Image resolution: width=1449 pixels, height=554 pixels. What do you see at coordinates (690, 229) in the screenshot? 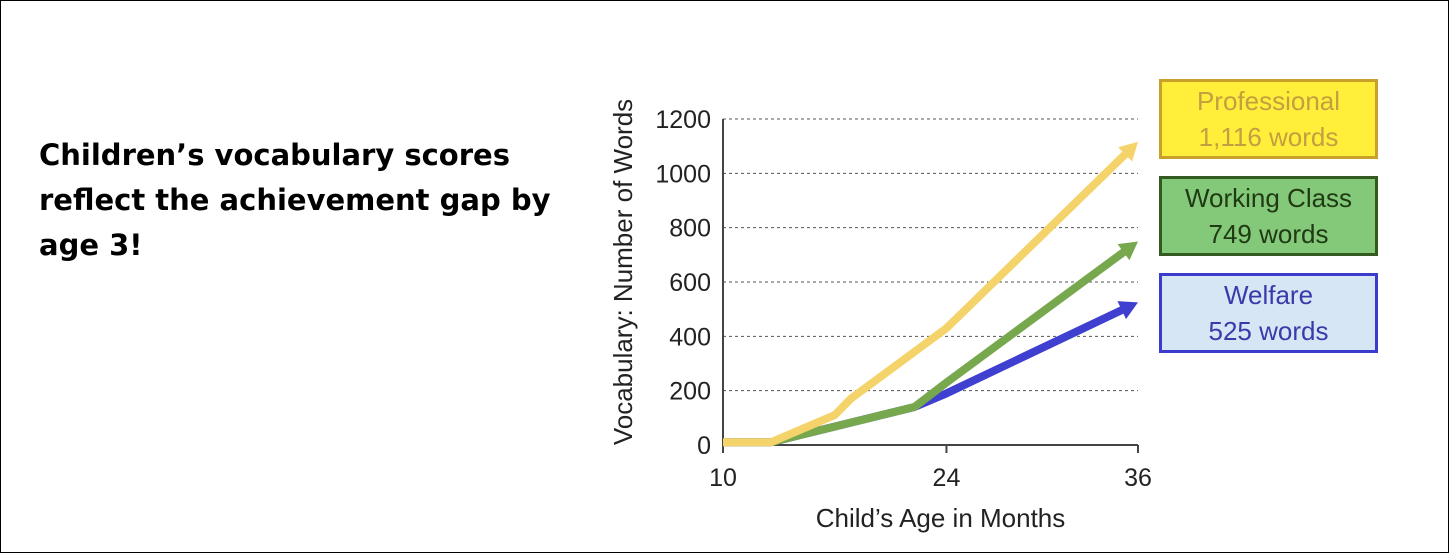
I see `y-tick-label: 800` at bounding box center [690, 229].